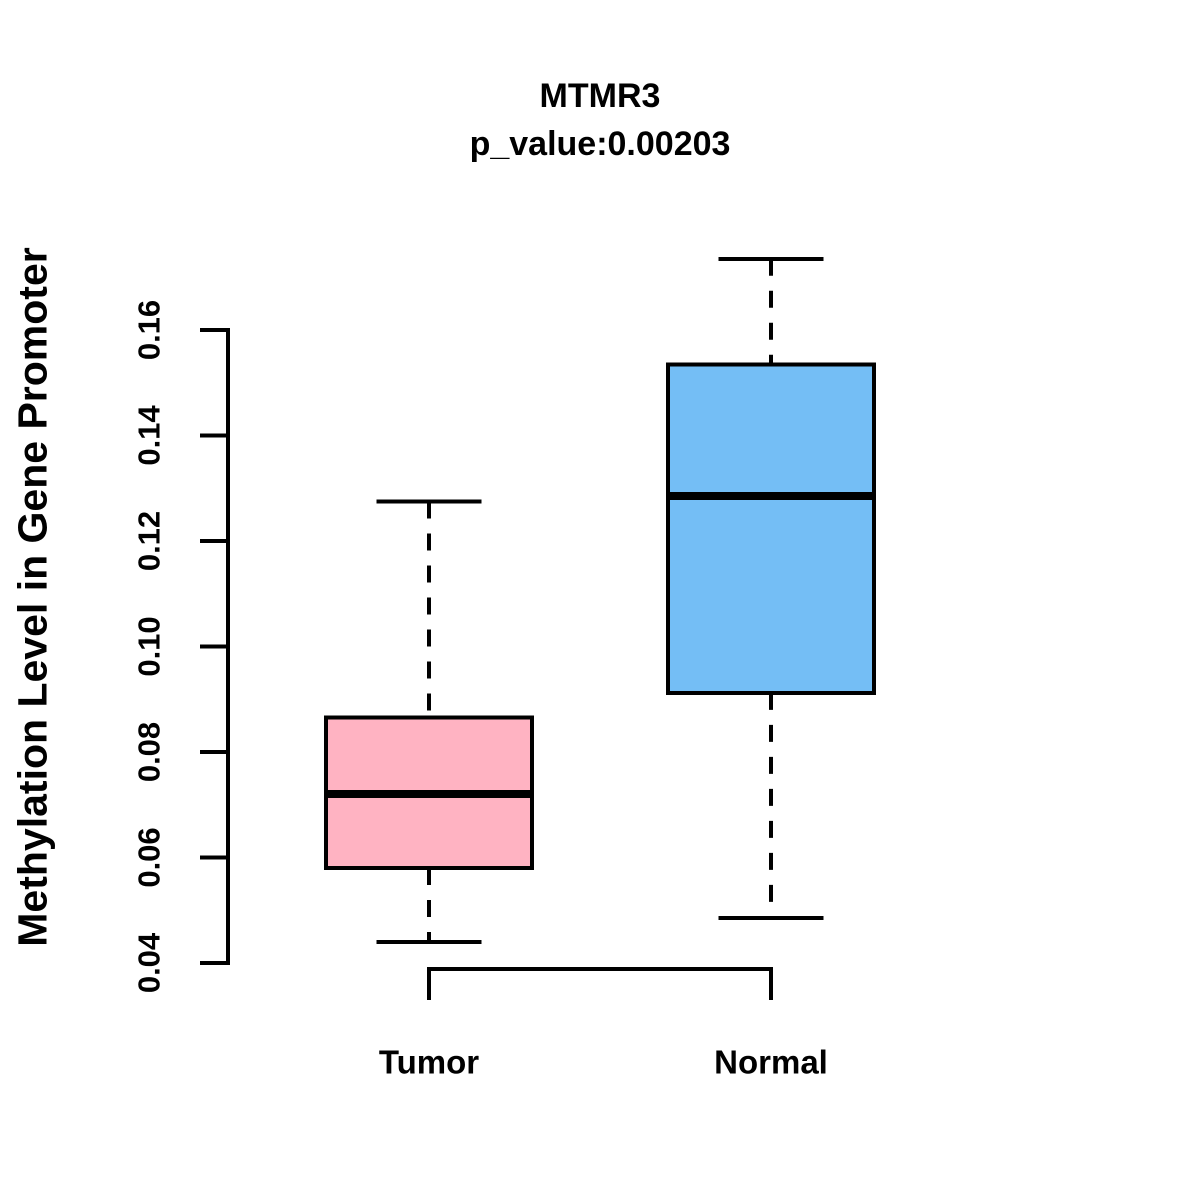 This screenshot has height=1200, width=1200. I want to click on p-value-subtitle: p_value:0.00203, so click(600, 144).